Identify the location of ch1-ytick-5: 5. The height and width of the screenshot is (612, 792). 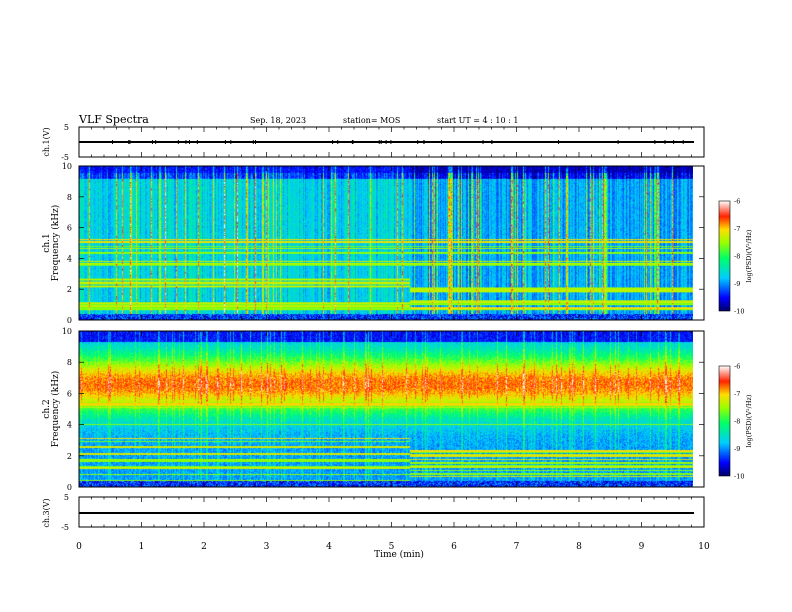
(66, 127).